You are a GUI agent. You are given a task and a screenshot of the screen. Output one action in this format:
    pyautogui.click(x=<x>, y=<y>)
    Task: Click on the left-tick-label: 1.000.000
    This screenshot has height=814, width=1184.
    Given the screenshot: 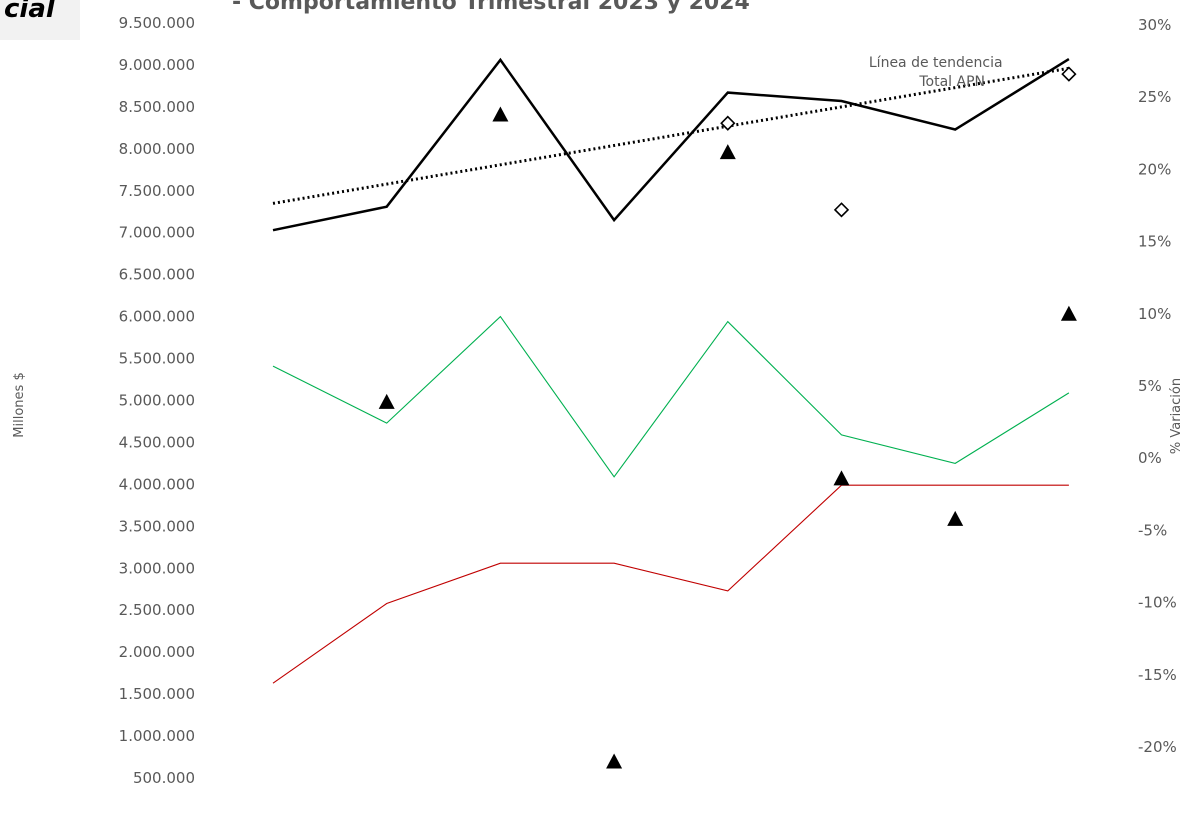 What is the action you would take?
    pyautogui.click(x=157, y=736)
    